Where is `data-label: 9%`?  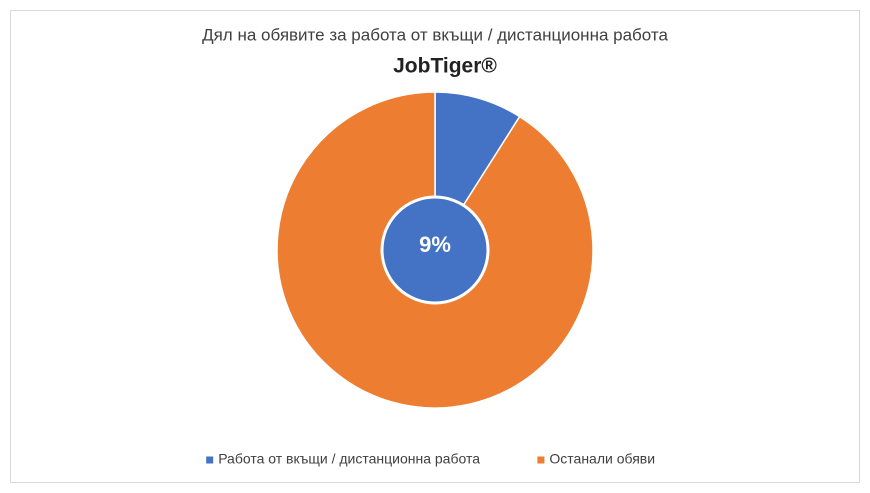 data-label: 9% is located at coordinates (435, 244).